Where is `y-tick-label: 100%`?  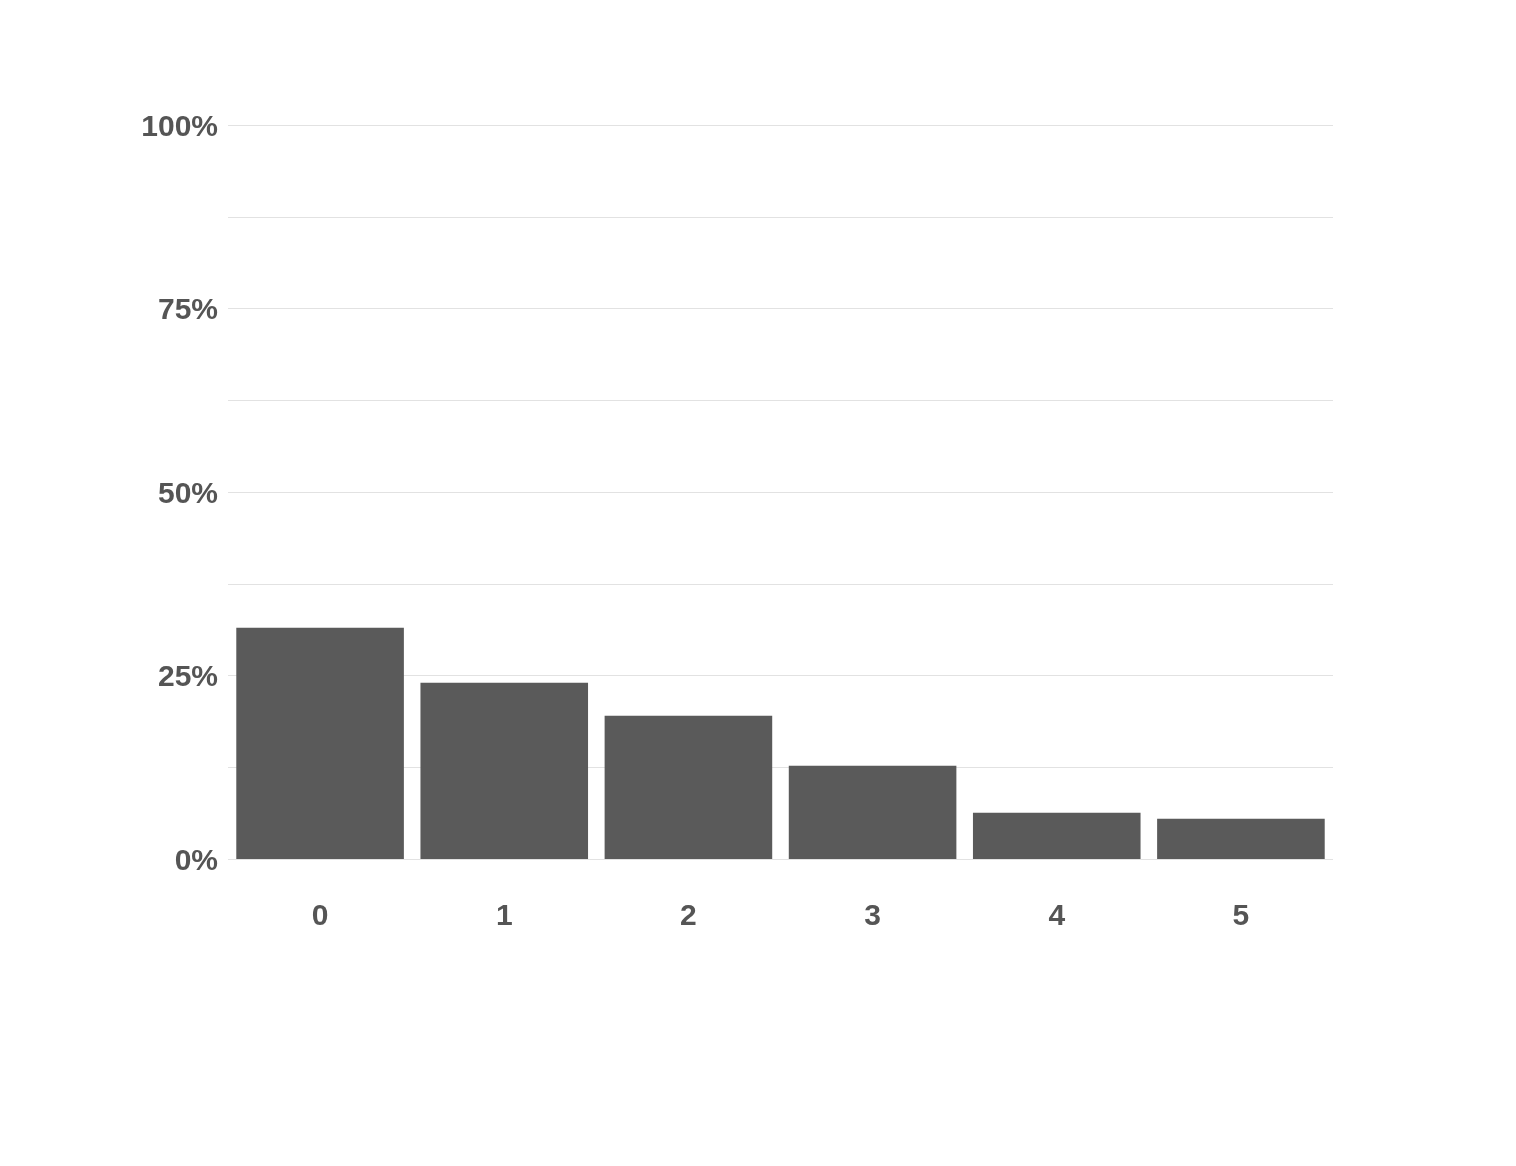 y-tick-label: 100% is located at coordinates (179, 125).